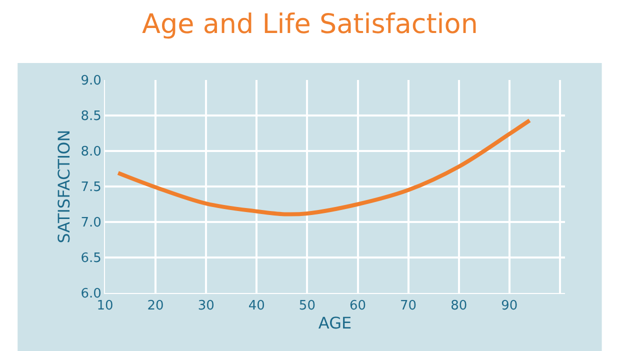  What do you see at coordinates (256, 306) in the screenshot?
I see `x-tick-label: 40` at bounding box center [256, 306].